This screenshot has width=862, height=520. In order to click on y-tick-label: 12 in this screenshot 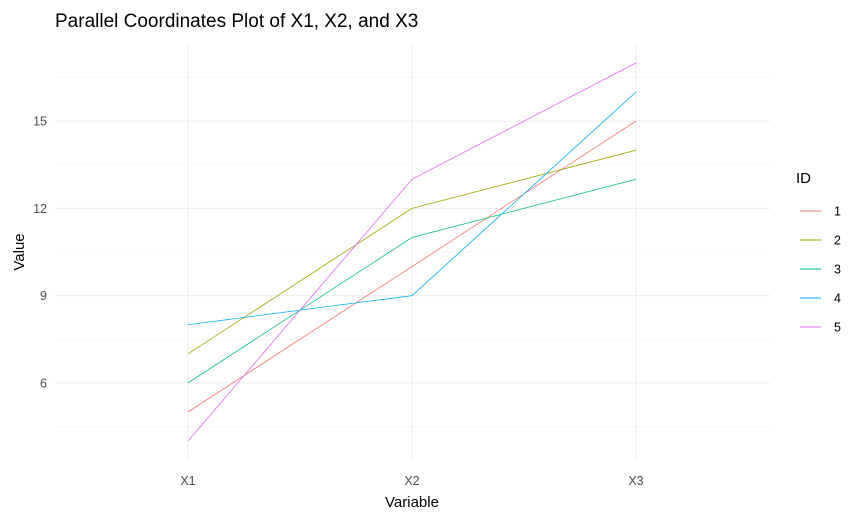, I will do `click(40, 209)`.